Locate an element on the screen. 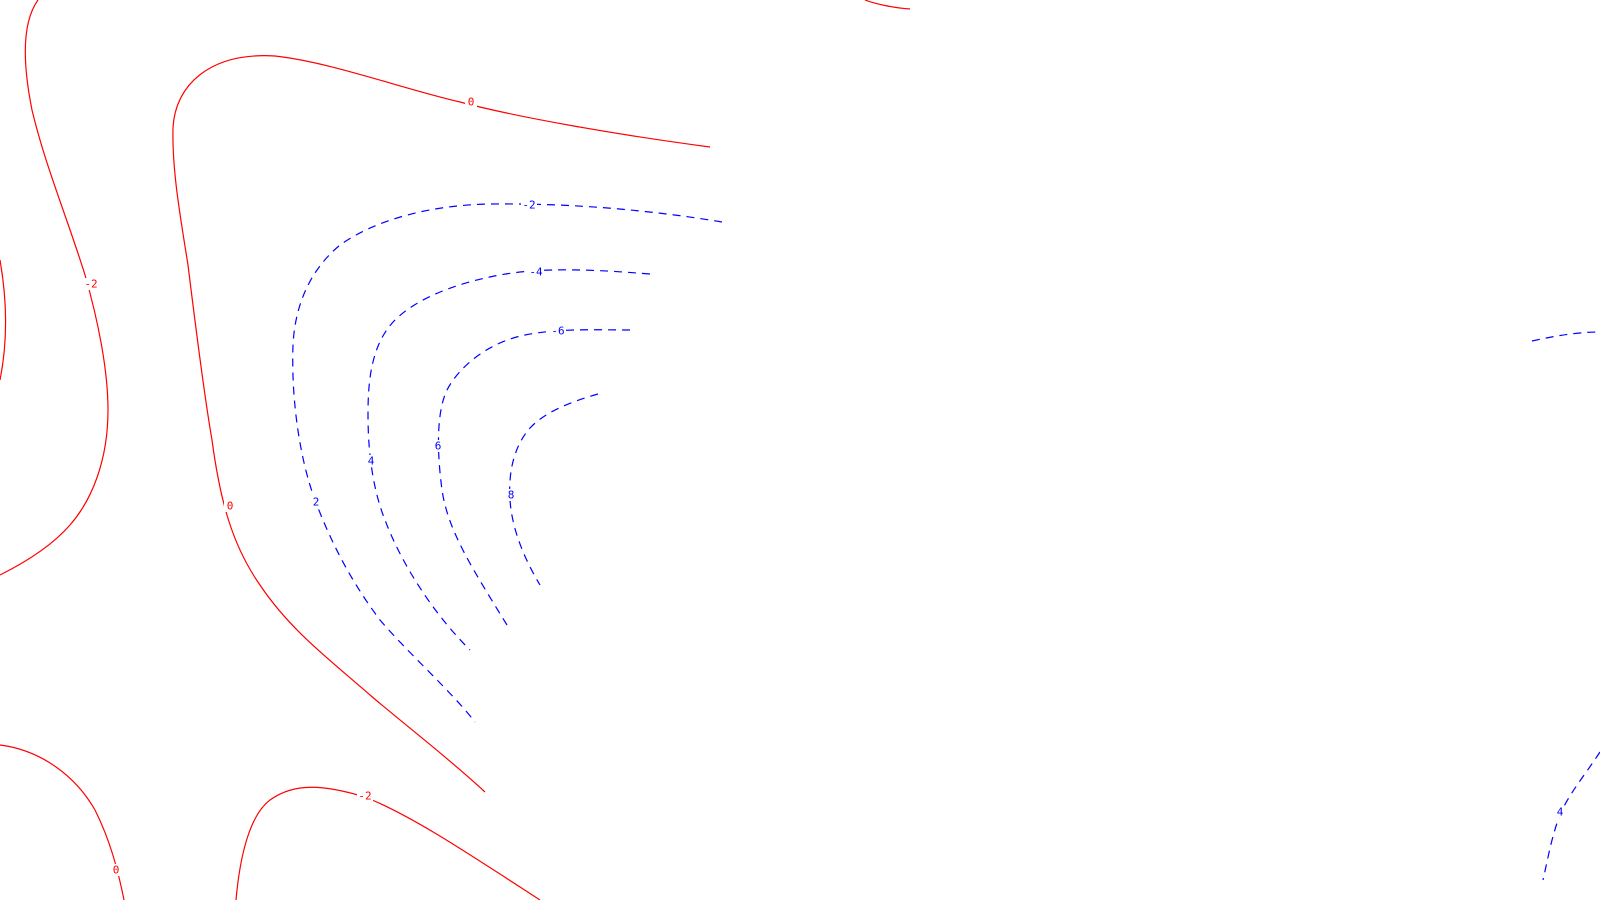  contour-label-blue-level-2-side: 2 is located at coordinates (316, 502).